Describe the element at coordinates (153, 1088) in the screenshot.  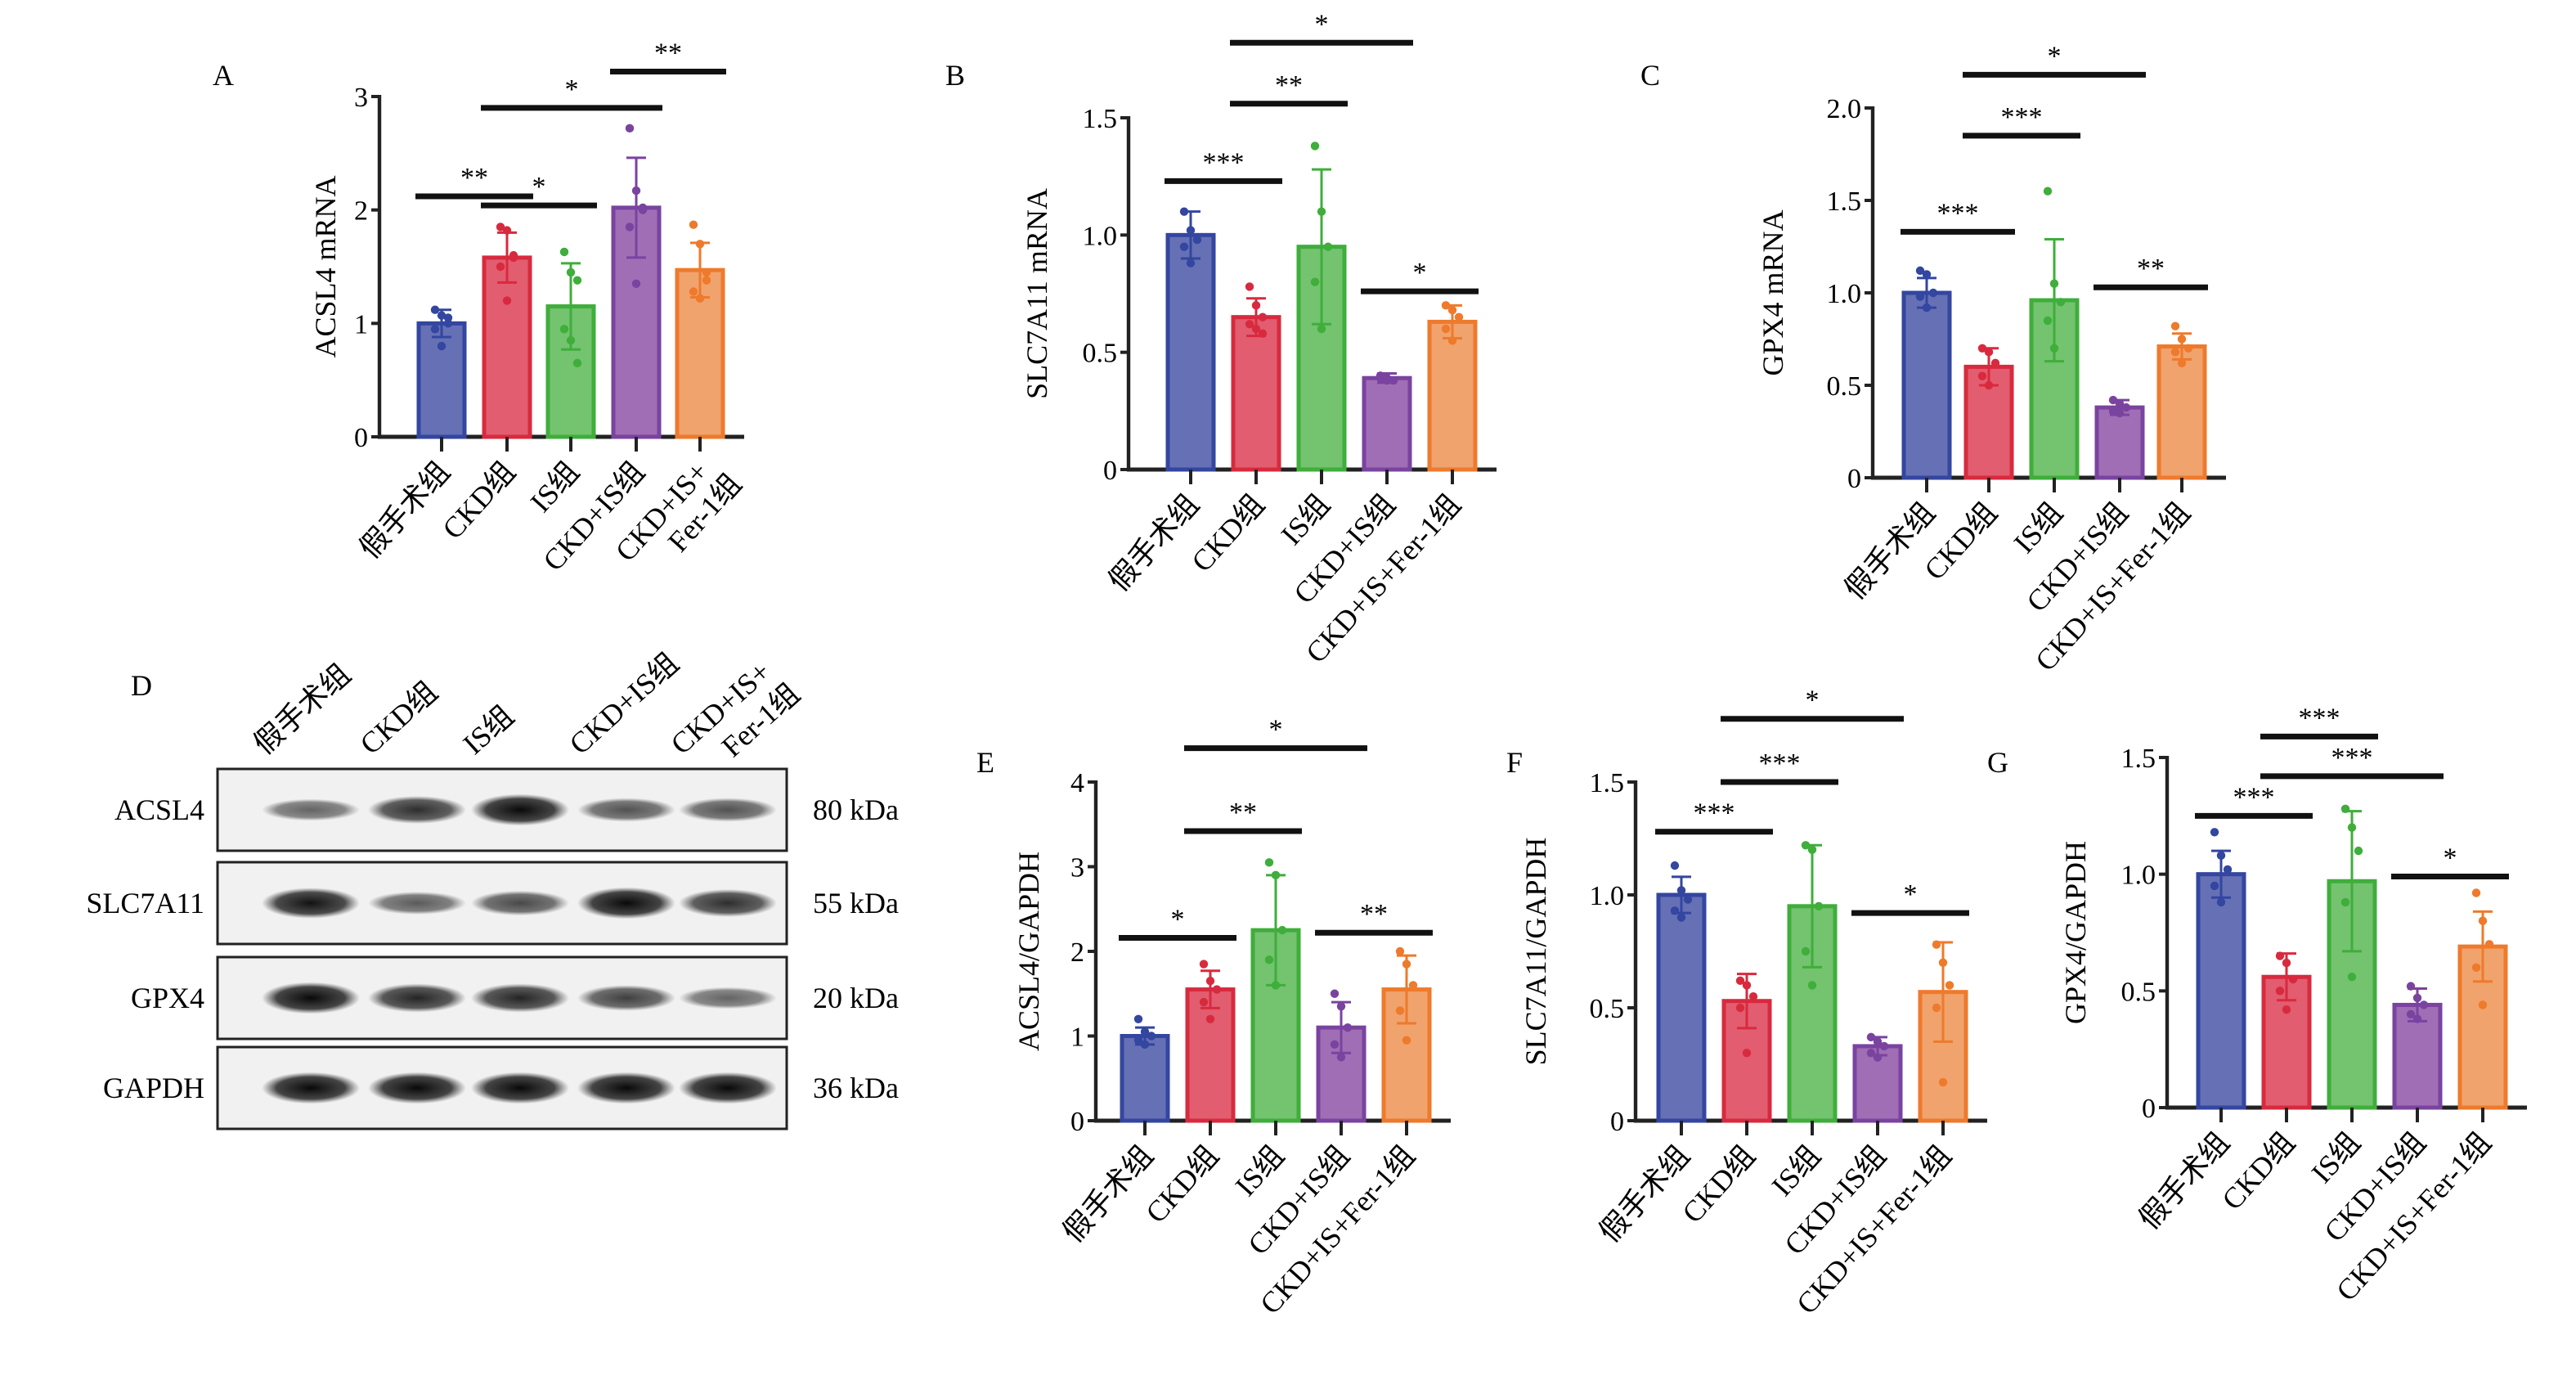
I see `protein-label: GAPDH` at that location.